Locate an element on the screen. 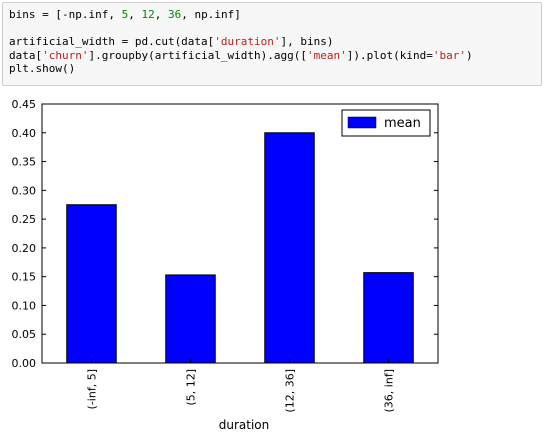  y-tick-label: 0.10 is located at coordinates (24, 305).